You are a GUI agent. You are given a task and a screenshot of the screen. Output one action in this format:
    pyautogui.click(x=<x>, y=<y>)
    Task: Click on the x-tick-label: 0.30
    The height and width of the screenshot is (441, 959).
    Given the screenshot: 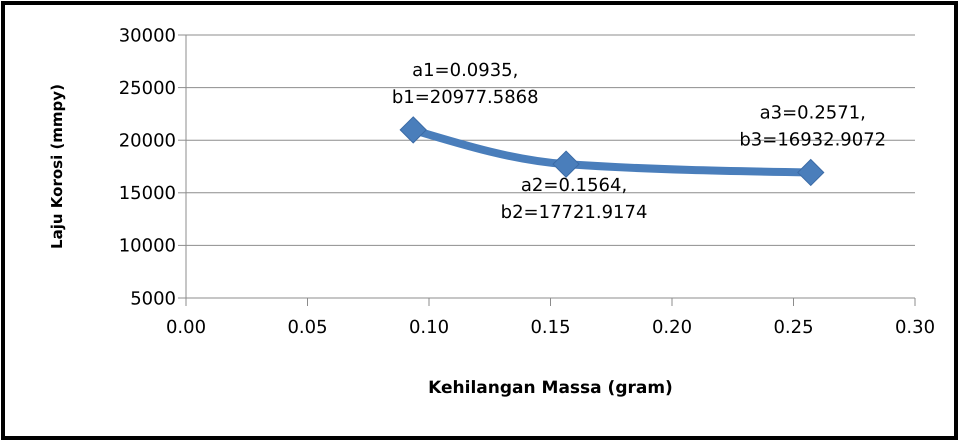 What is the action you would take?
    pyautogui.click(x=915, y=327)
    